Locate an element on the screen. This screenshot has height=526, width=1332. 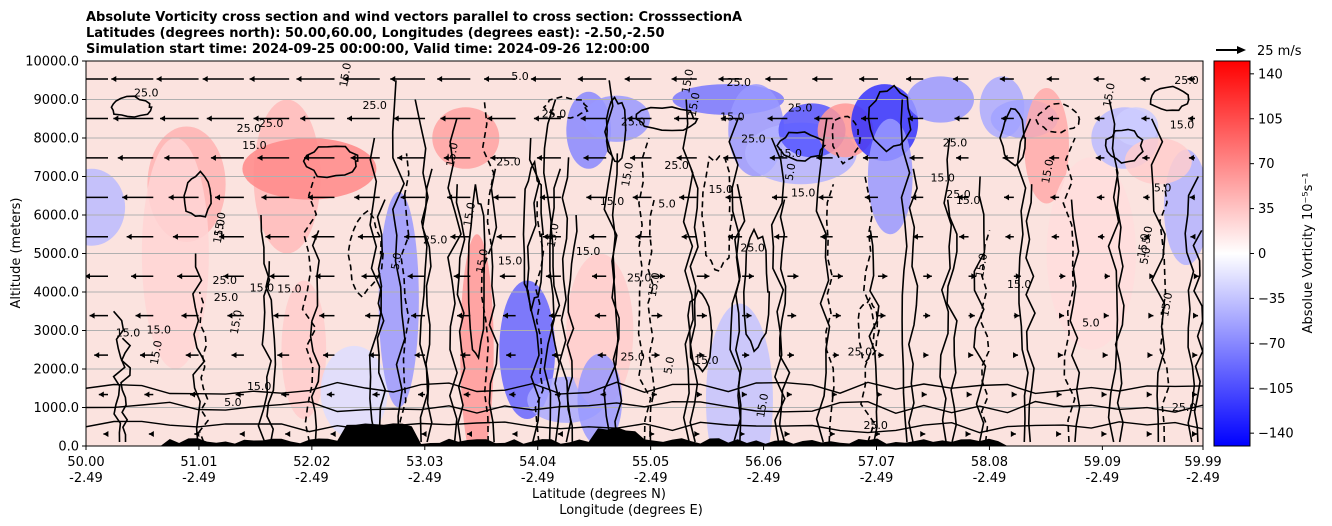
colorbar-tick-label: −70 is located at coordinates (1271, 344).